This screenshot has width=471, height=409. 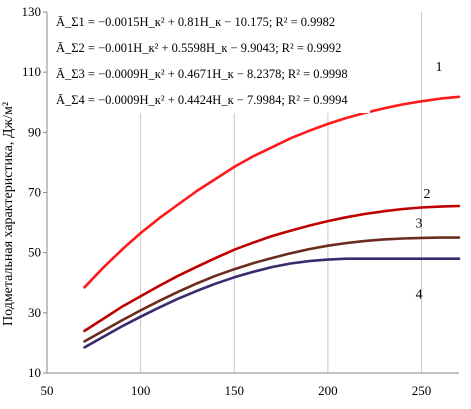 What do you see at coordinates (34, 192) in the screenshot?
I see `y-tick-label: 70` at bounding box center [34, 192].